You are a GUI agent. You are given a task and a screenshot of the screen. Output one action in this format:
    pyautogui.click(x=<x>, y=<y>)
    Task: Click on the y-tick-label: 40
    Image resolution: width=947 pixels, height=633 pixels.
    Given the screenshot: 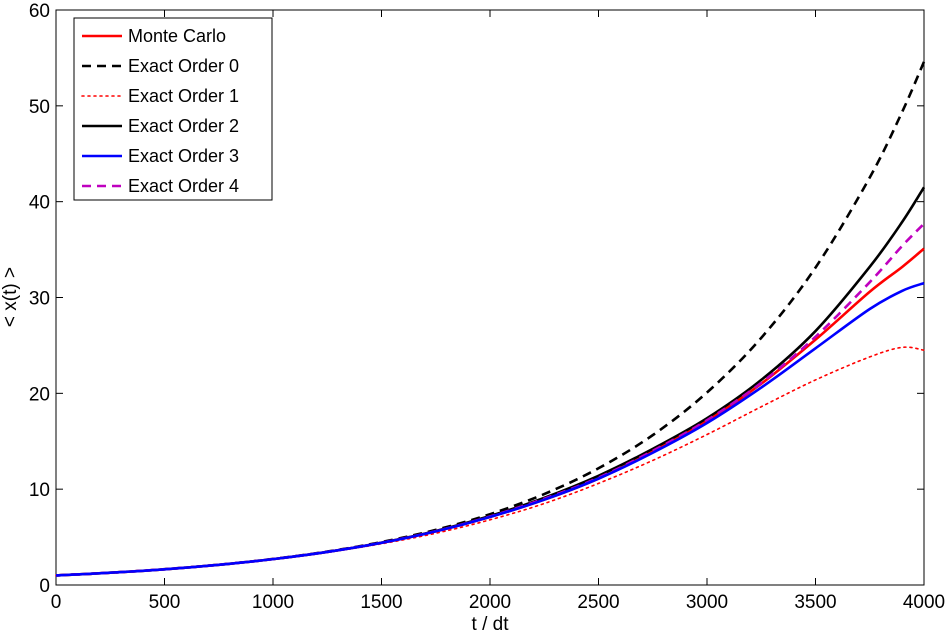 What is the action you would take?
    pyautogui.click(x=39, y=203)
    